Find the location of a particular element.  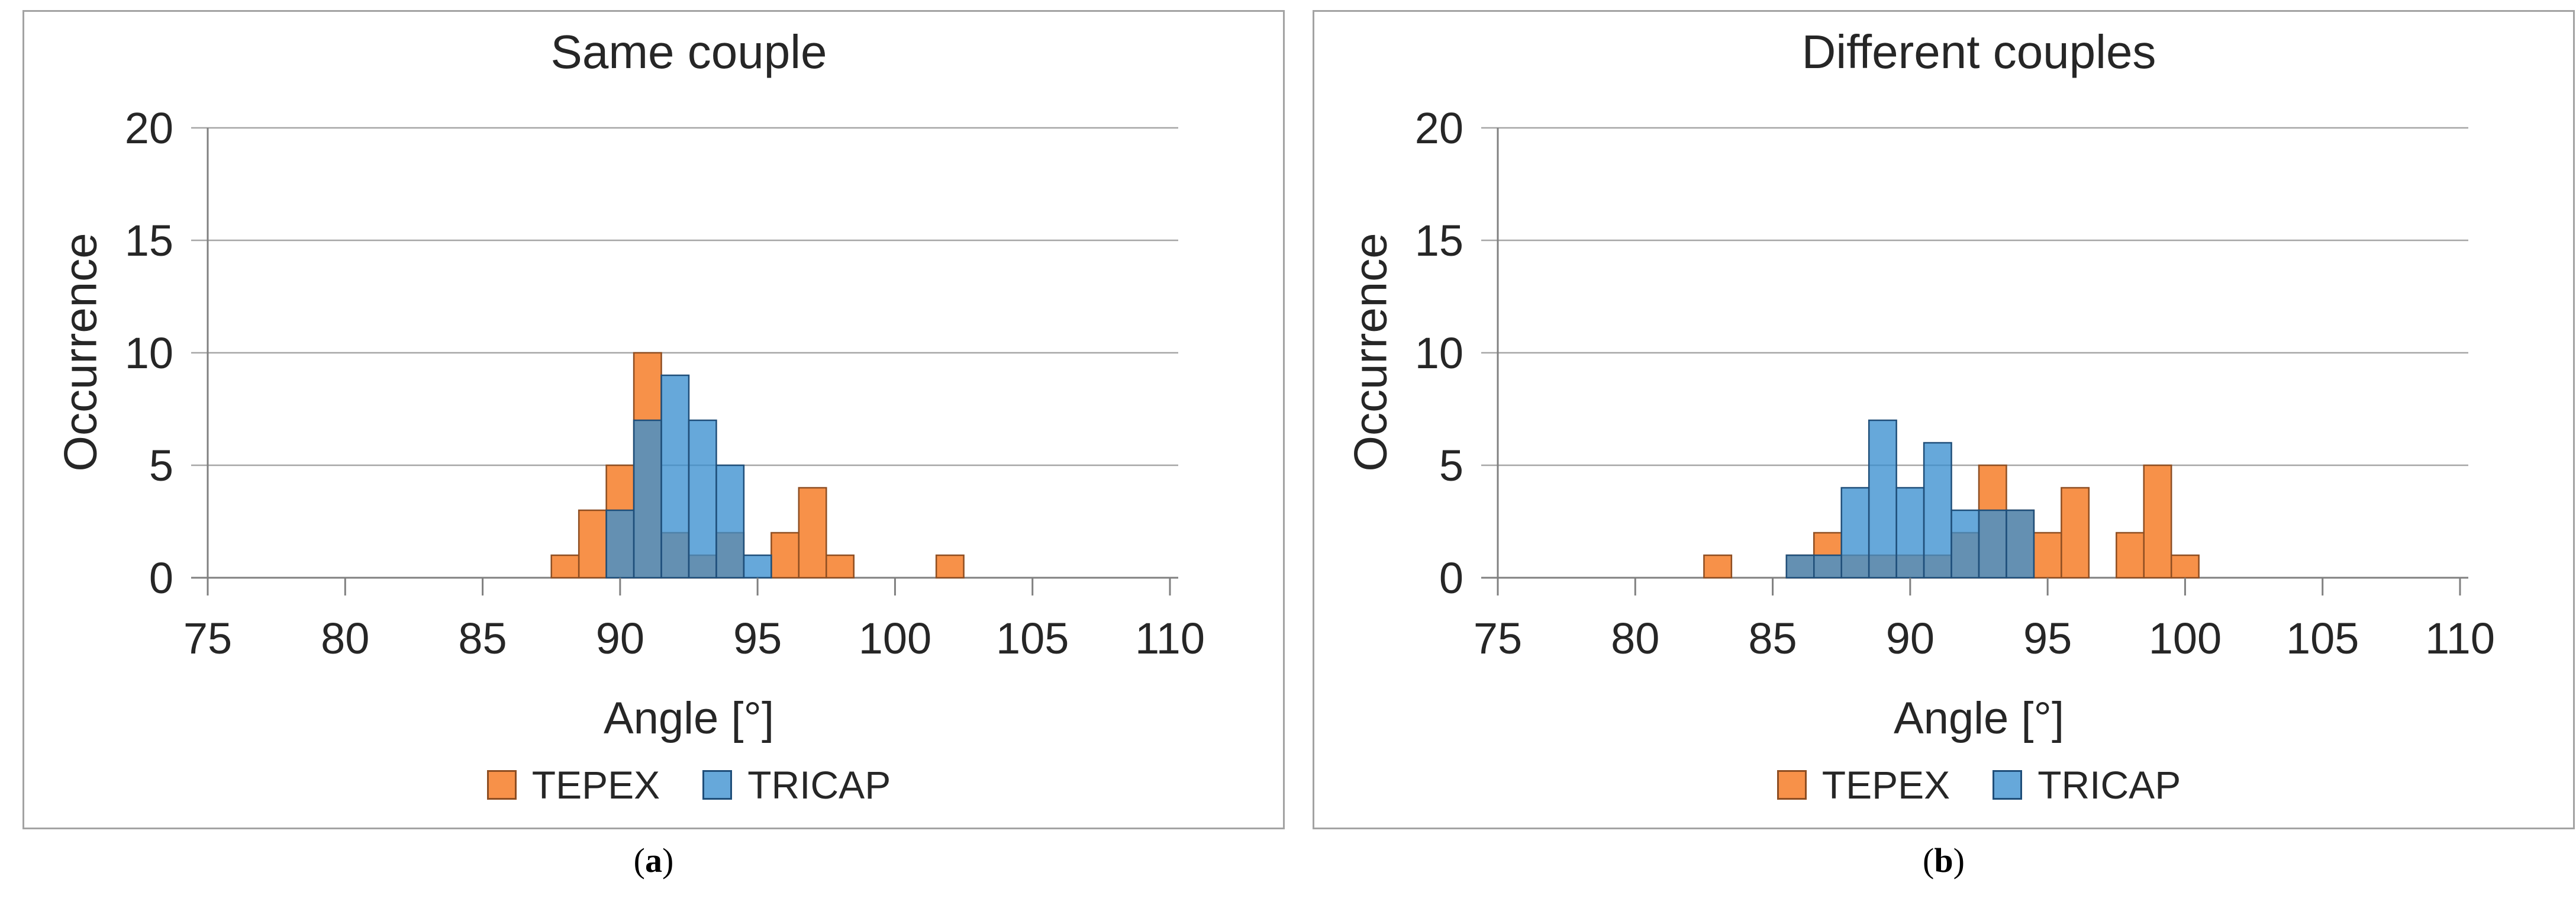

caption-a: (a) is located at coordinates (653, 860).